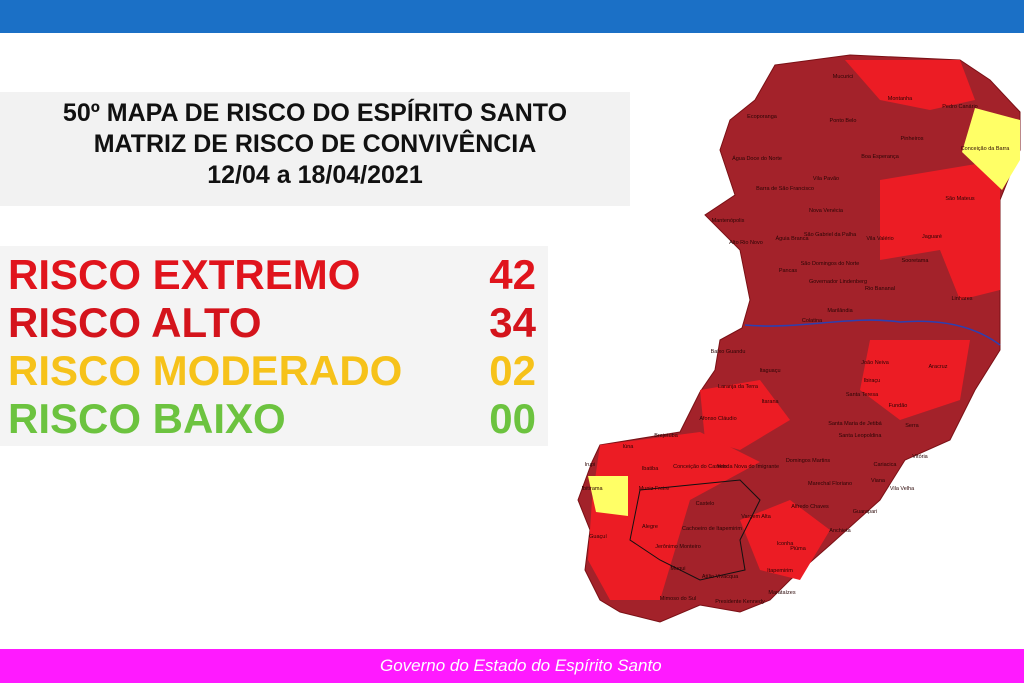  What do you see at coordinates (862, 395) in the screenshot?
I see `municipality-label: Santa Teresa` at bounding box center [862, 395].